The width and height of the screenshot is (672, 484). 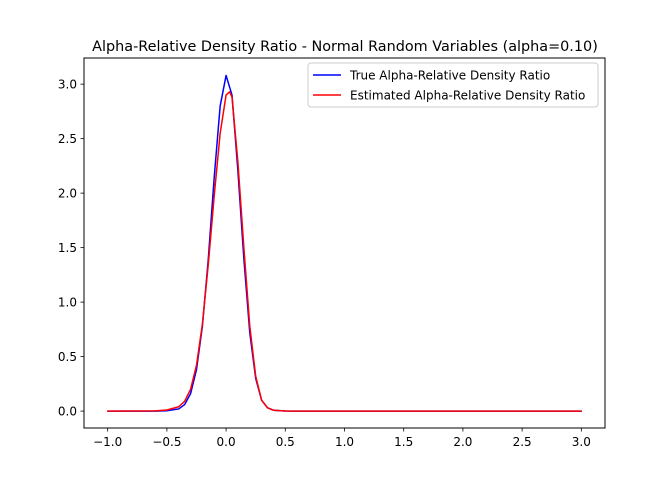 I want to click on x-tick-label: 0.5, so click(x=285, y=442).